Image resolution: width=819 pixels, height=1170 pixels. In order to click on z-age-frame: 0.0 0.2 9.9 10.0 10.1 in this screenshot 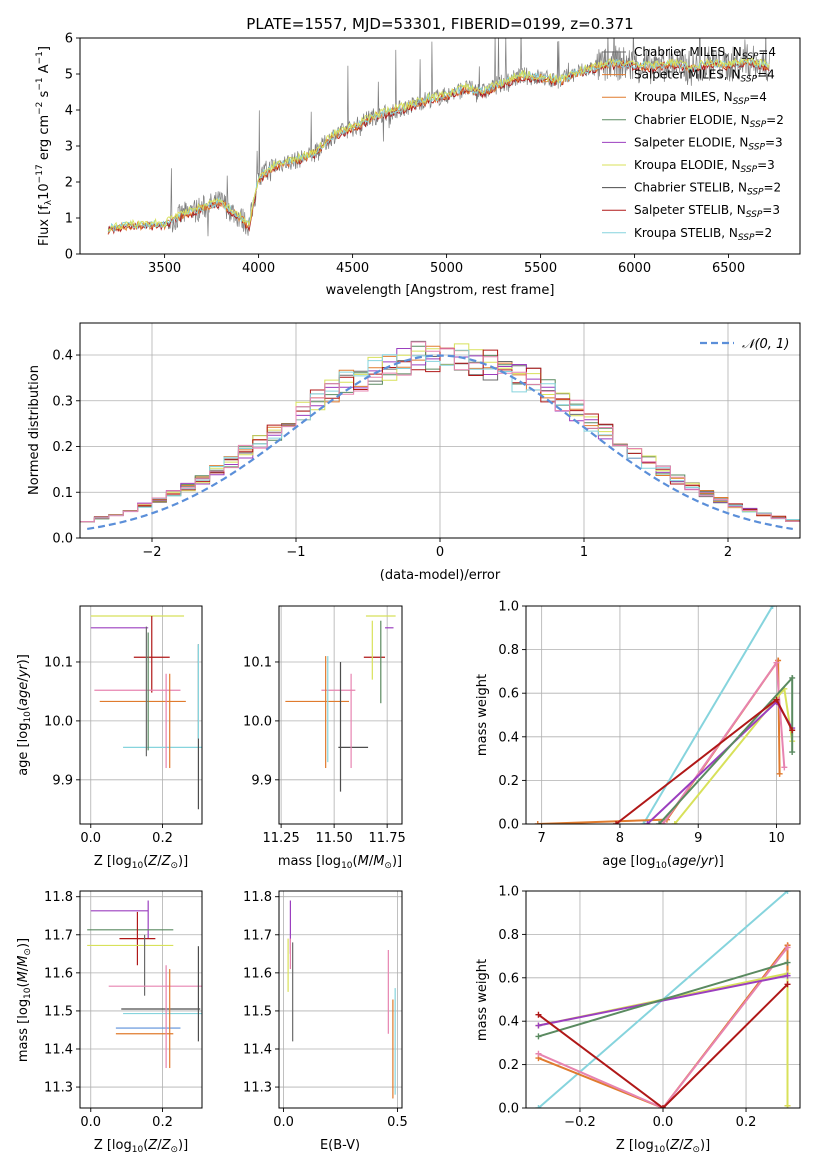, I will do `click(123, 725)`.